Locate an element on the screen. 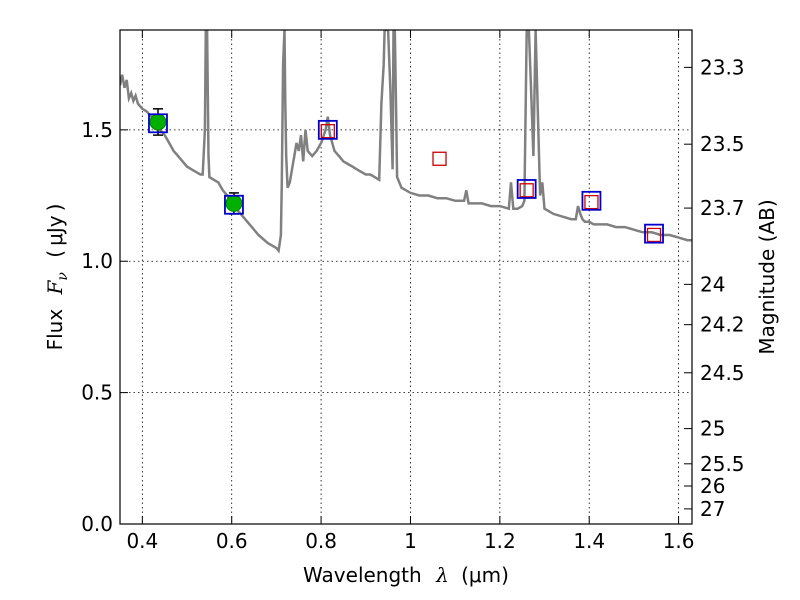 This screenshot has width=800, height=600. x-axis-label: Wavelength λ (μm) is located at coordinates (406, 575).